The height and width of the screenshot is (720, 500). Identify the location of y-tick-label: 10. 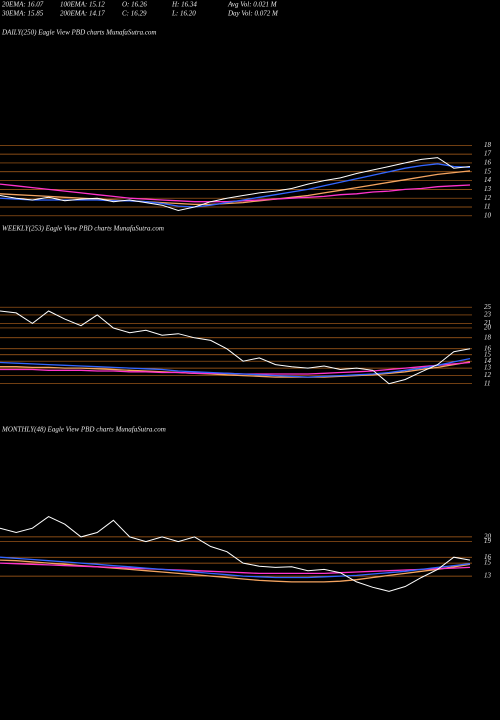
(488, 215).